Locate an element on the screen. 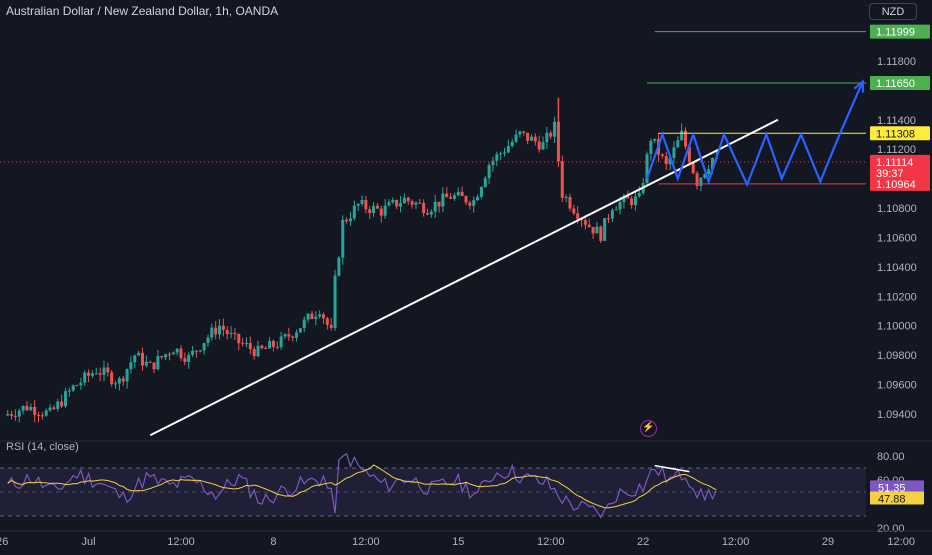  level-tag-label: 1.11650 is located at coordinates (895, 84).